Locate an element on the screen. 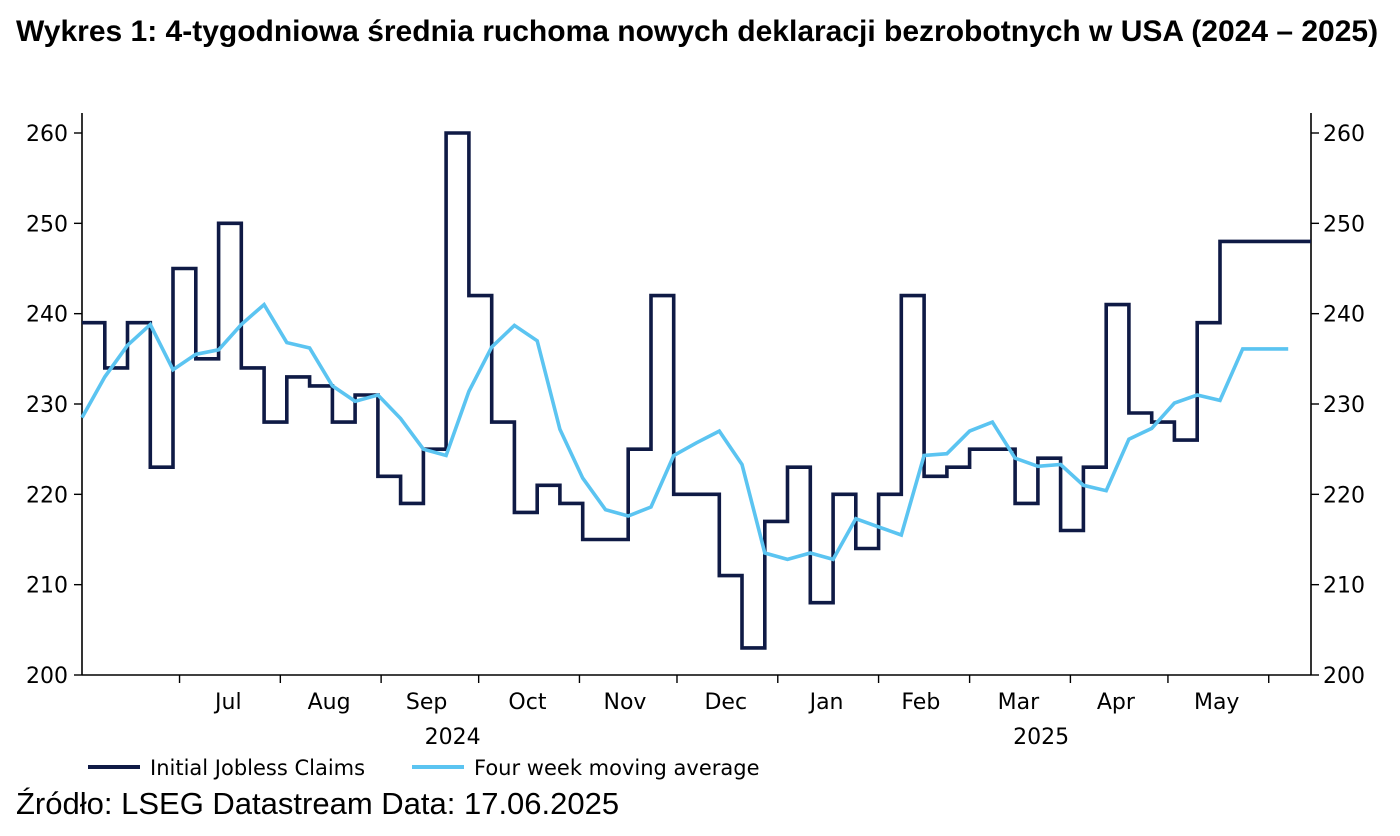 The height and width of the screenshot is (836, 1400). x-month-label: Jul is located at coordinates (227, 702).